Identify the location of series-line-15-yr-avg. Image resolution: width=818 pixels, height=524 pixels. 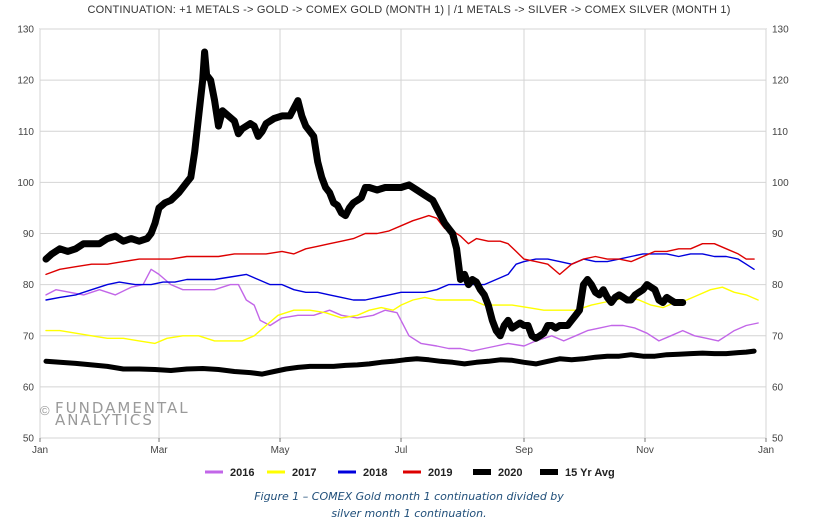
(400, 362).